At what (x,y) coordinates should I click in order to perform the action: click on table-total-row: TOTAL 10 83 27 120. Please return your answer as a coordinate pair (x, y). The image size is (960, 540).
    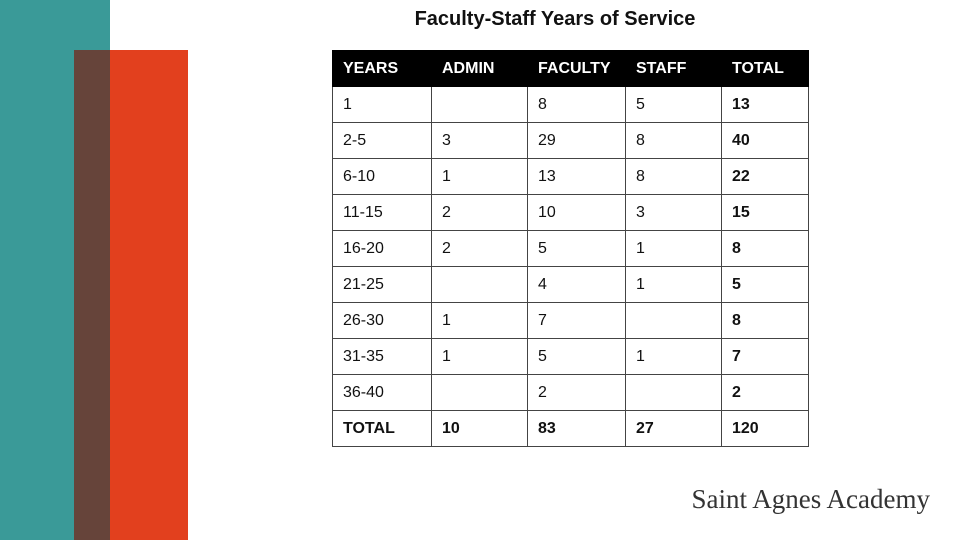
    Looking at the image, I should click on (570, 428).